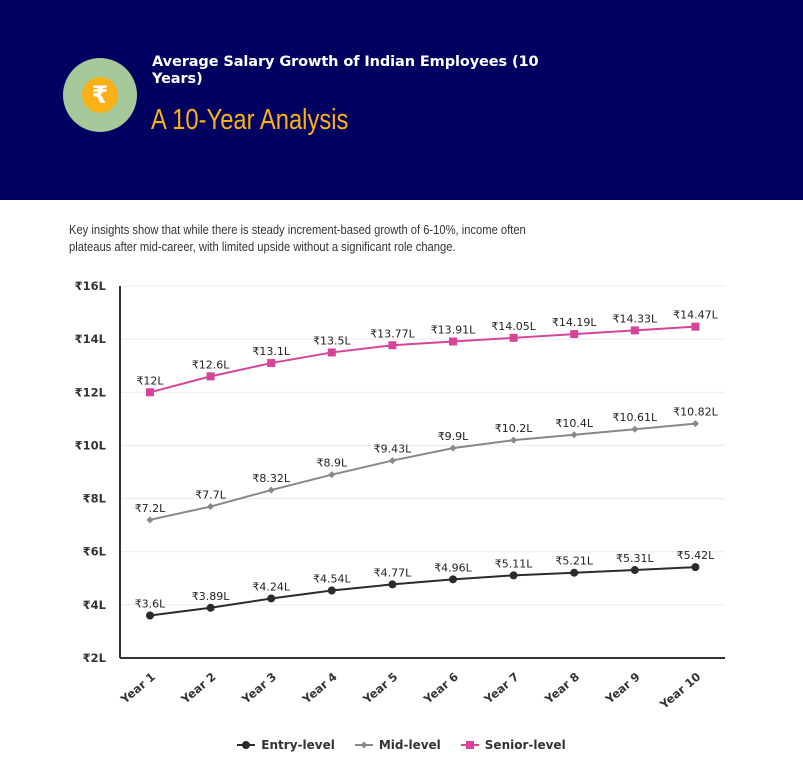 The width and height of the screenshot is (803, 783). What do you see at coordinates (210, 495) in the screenshot?
I see `data-label-mid-level: ₹7.7L` at bounding box center [210, 495].